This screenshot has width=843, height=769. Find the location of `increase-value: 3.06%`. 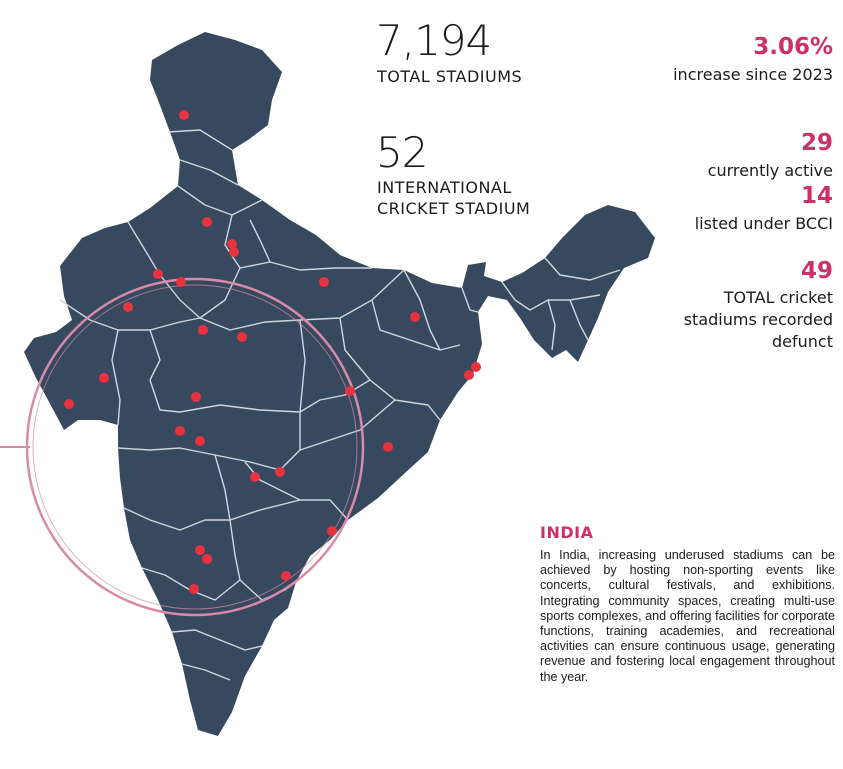

increase-value: 3.06% is located at coordinates (793, 47).